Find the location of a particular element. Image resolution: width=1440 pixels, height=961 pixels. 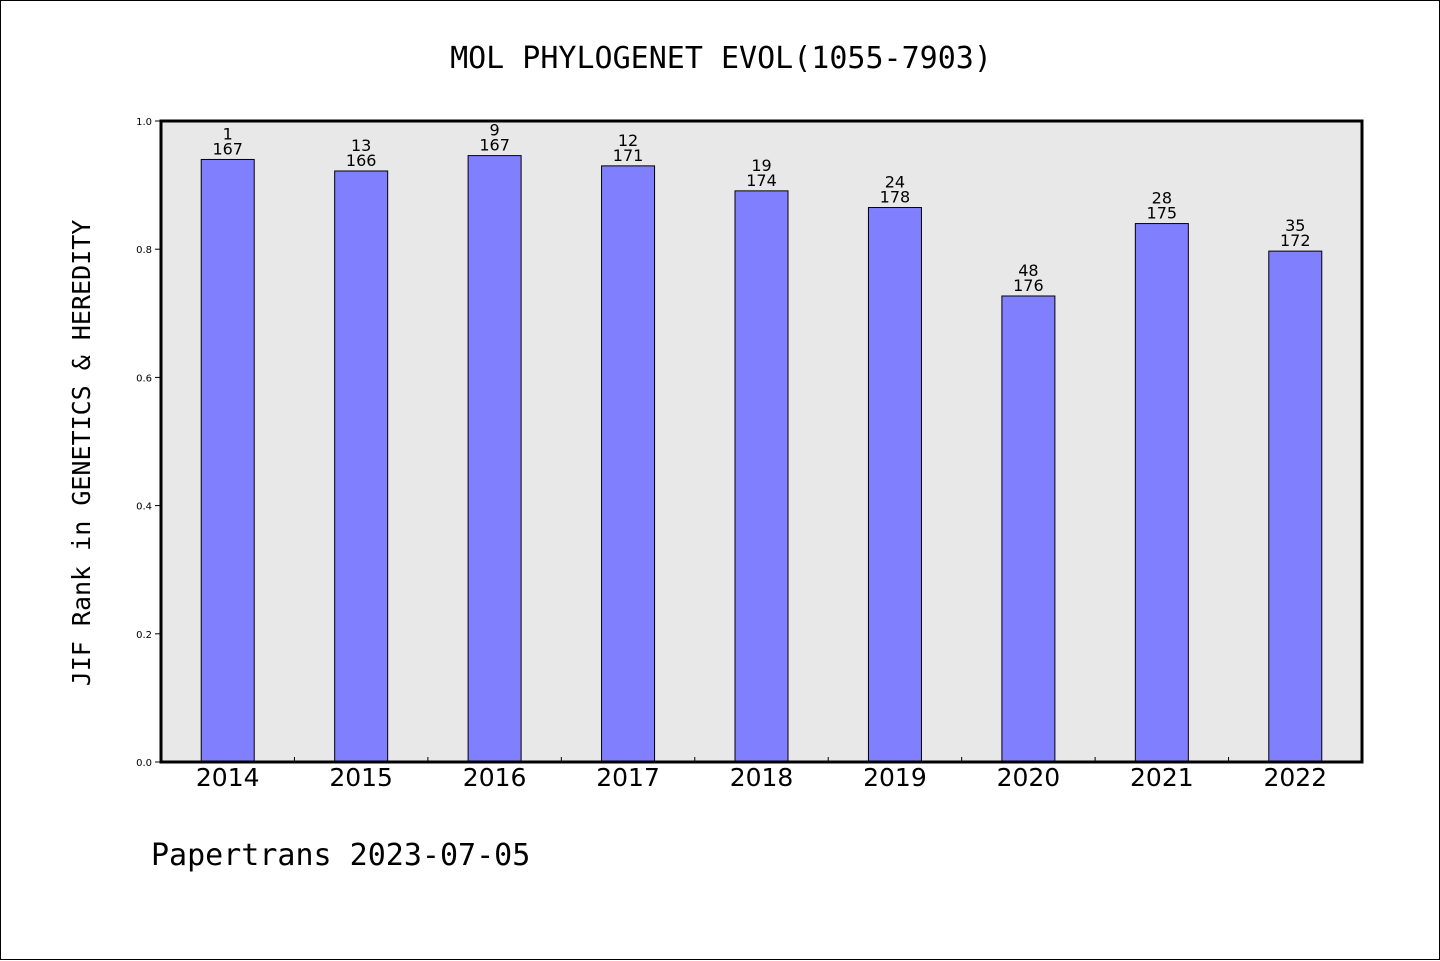

bar-2022 is located at coordinates (1295, 506).